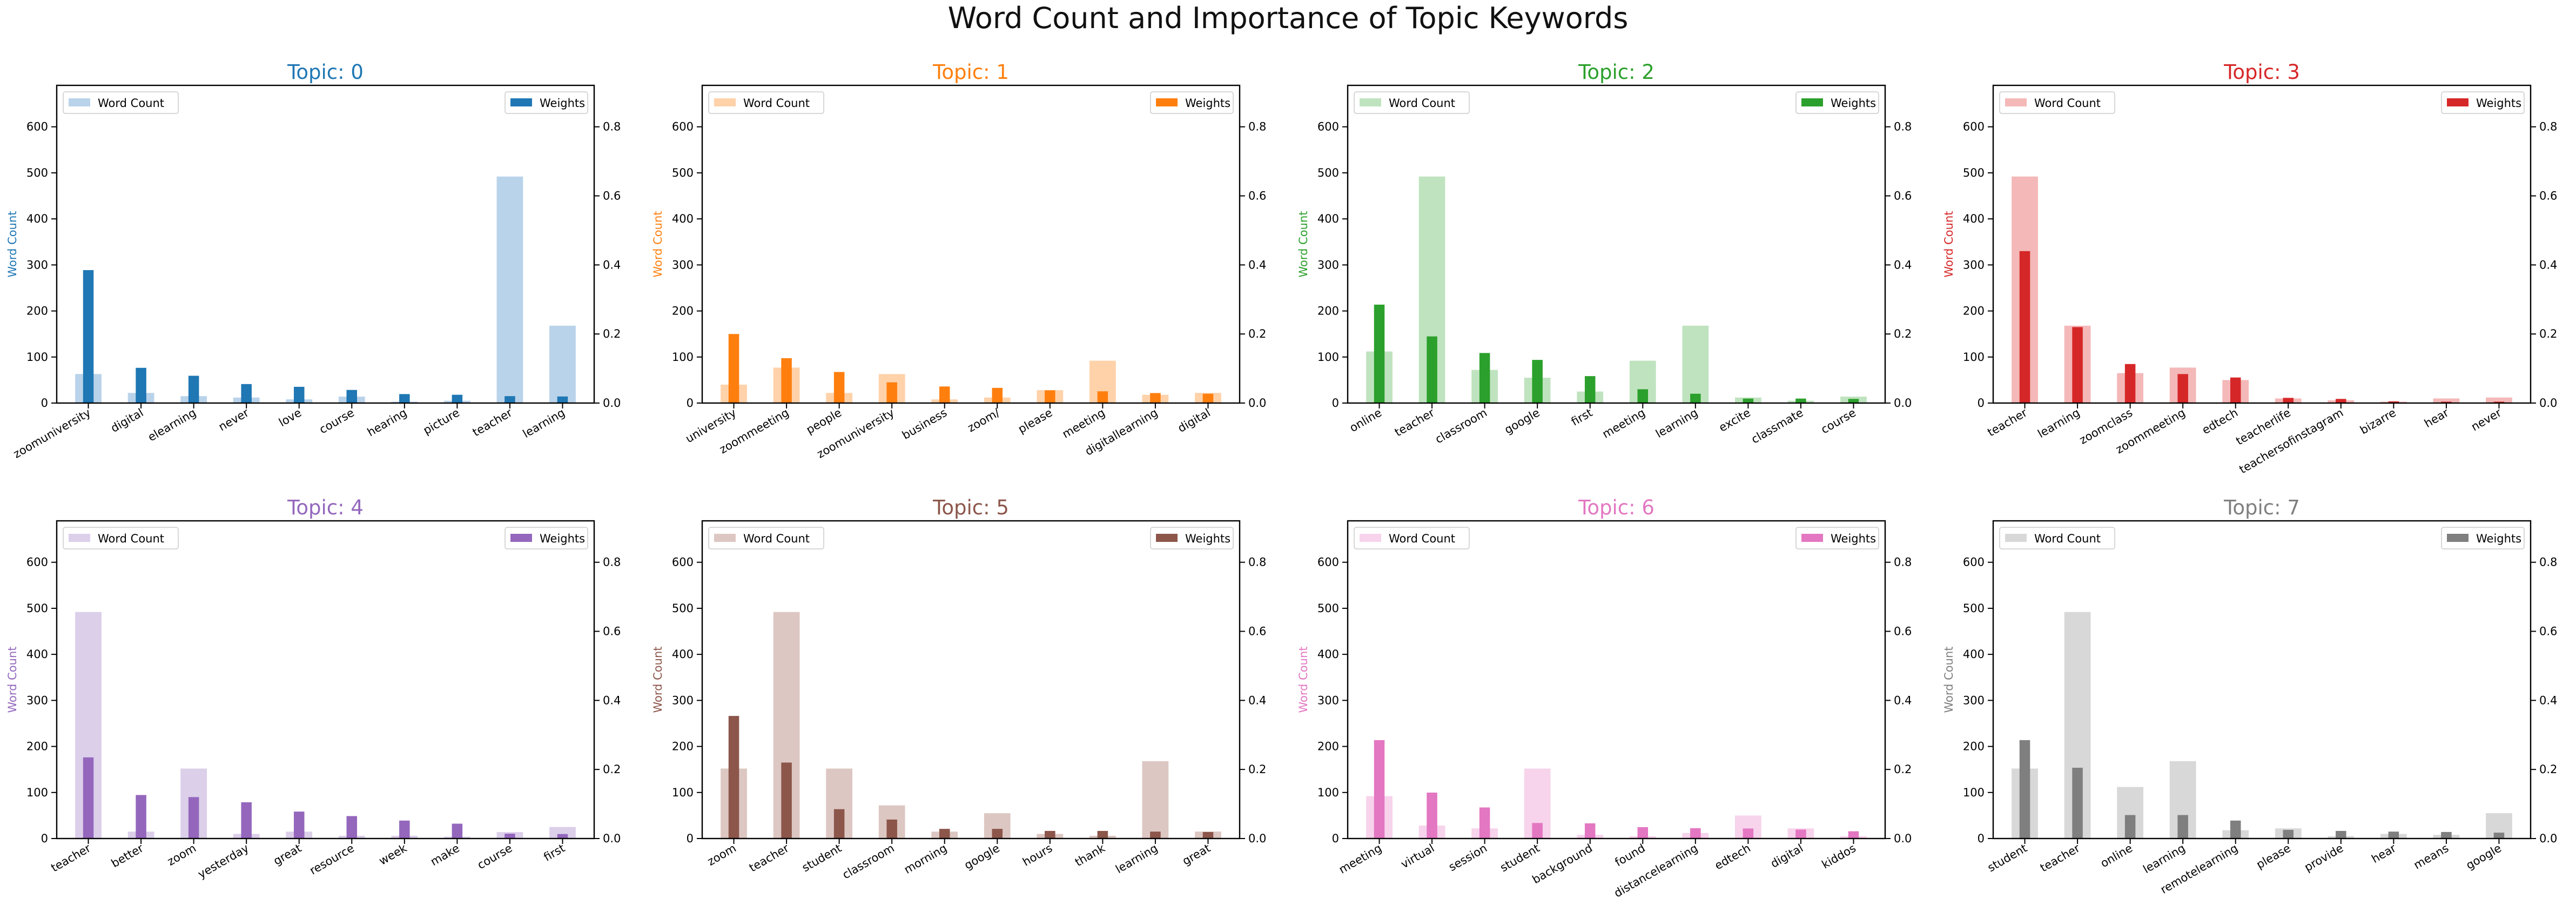  I want to click on x-tick-label: zoom, so click(182, 855).